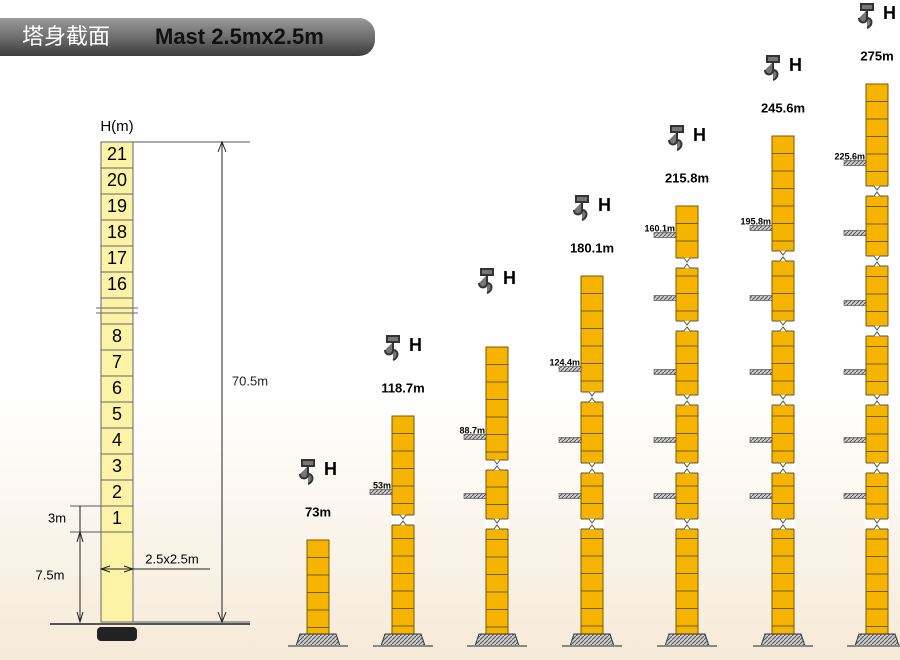 Image resolution: width=900 pixels, height=660 pixels. What do you see at coordinates (592, 247) in the screenshot?
I see `height-label: 180.1m` at bounding box center [592, 247].